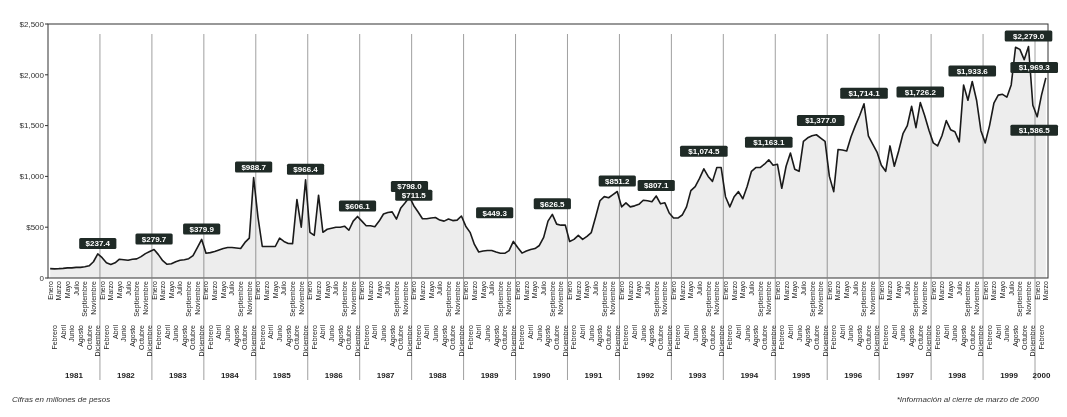 The image size is (1067, 417). I want to click on data-label: $988.7, so click(254, 167).